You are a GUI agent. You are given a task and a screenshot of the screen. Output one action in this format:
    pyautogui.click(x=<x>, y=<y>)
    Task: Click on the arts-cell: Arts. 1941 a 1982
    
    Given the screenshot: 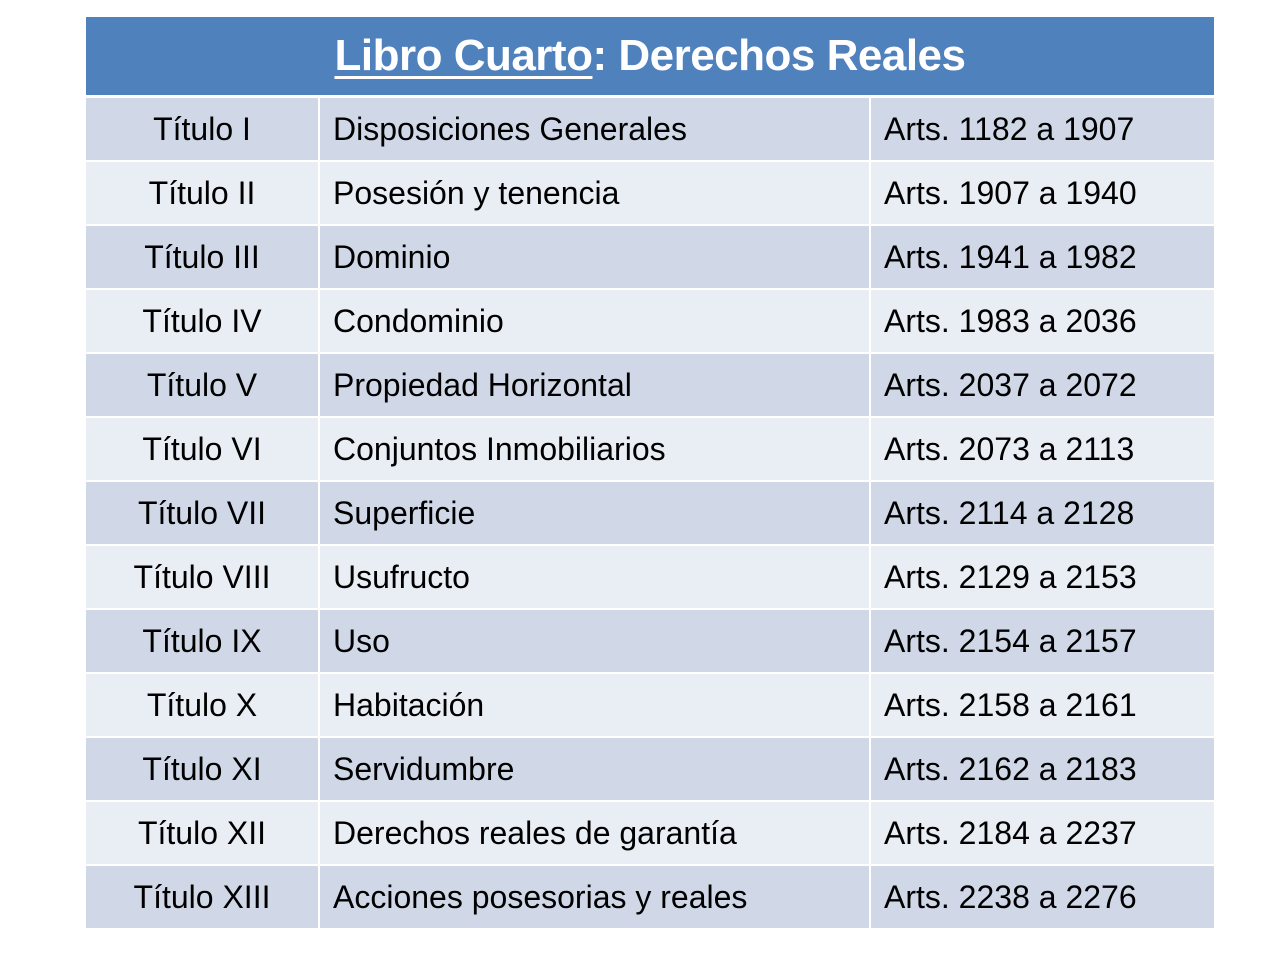 What is the action you would take?
    pyautogui.click(x=1010, y=256)
    